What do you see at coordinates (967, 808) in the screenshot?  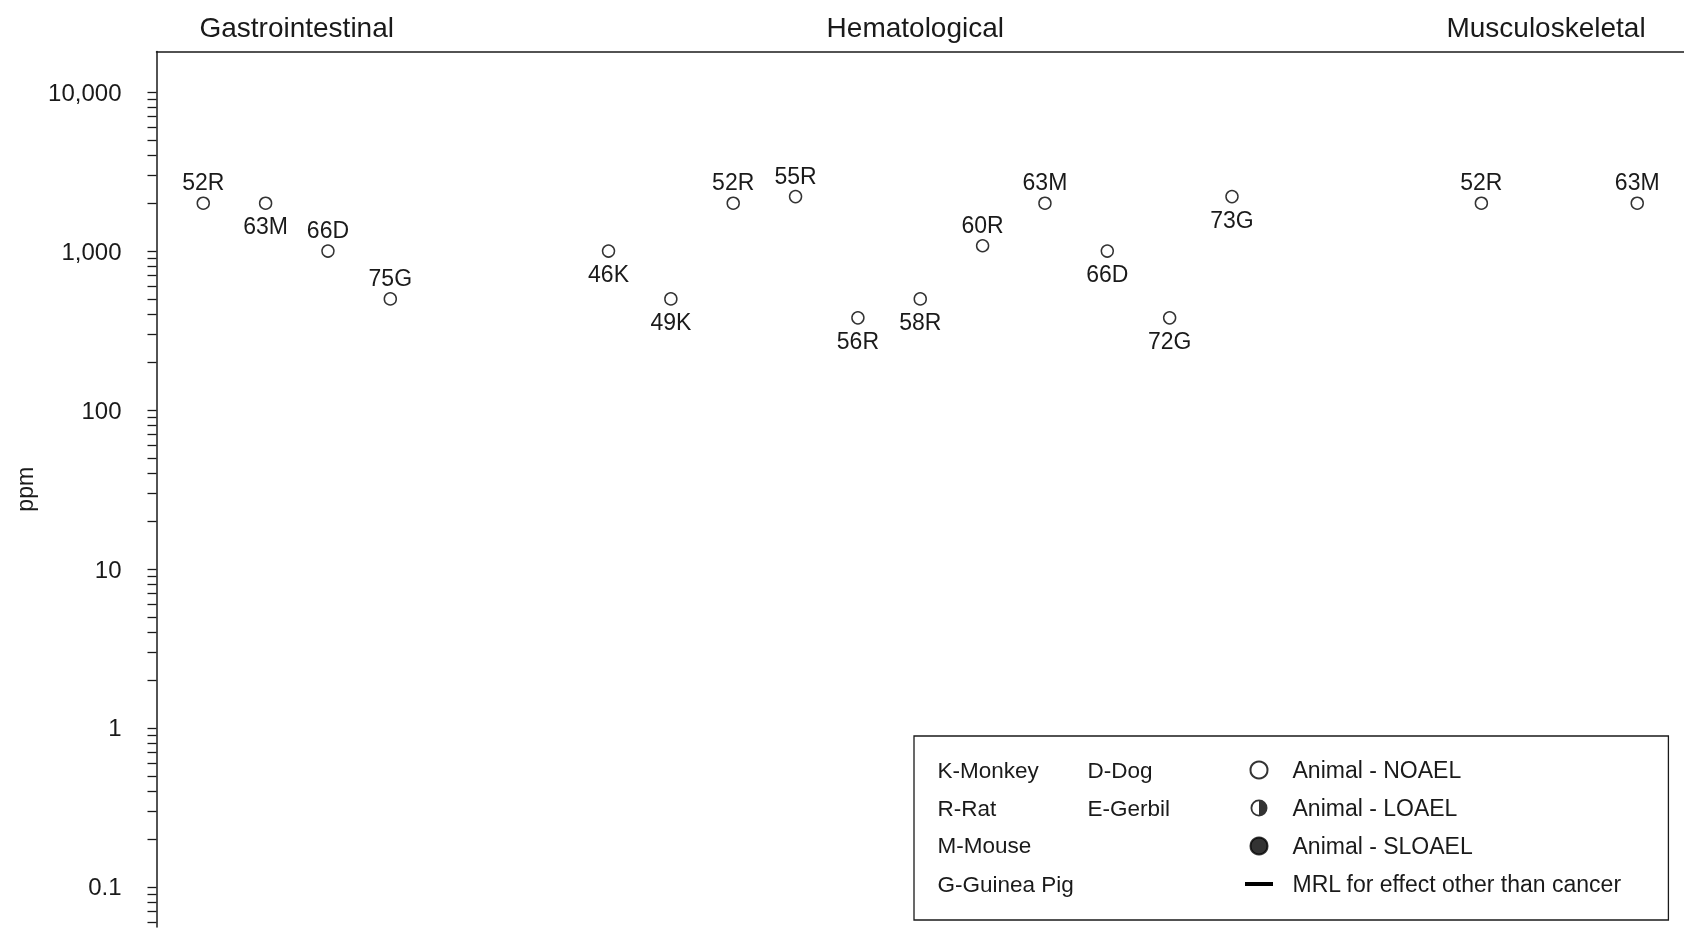 I see `annotation: R-Rat` at bounding box center [967, 808].